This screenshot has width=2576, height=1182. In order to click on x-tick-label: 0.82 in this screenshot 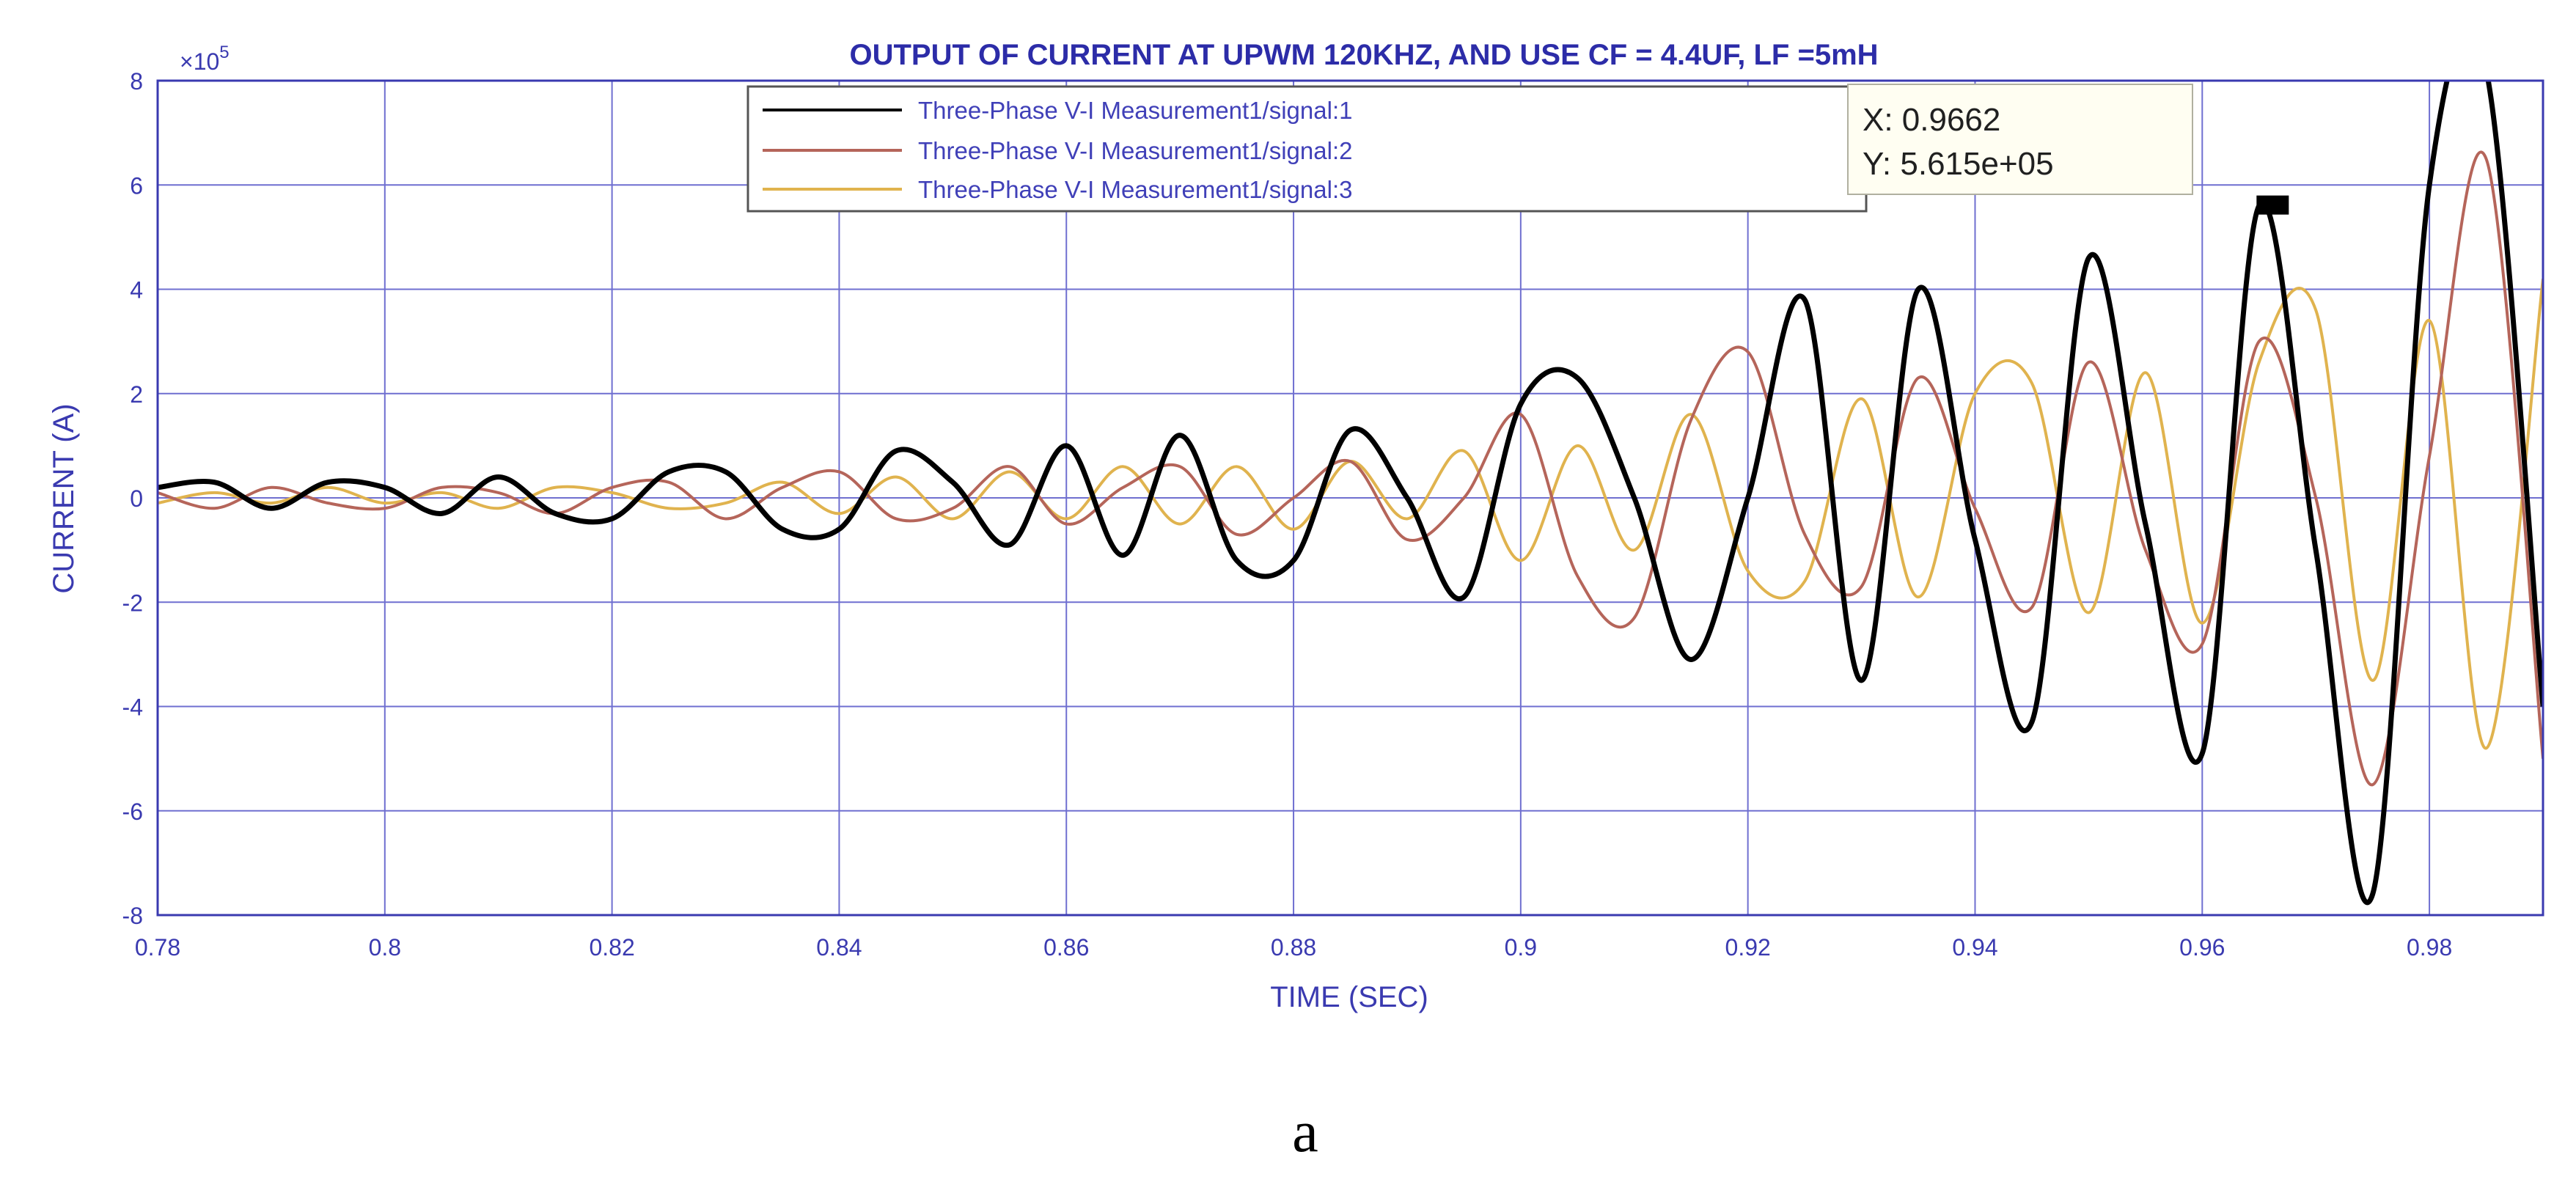, I will do `click(612, 947)`.